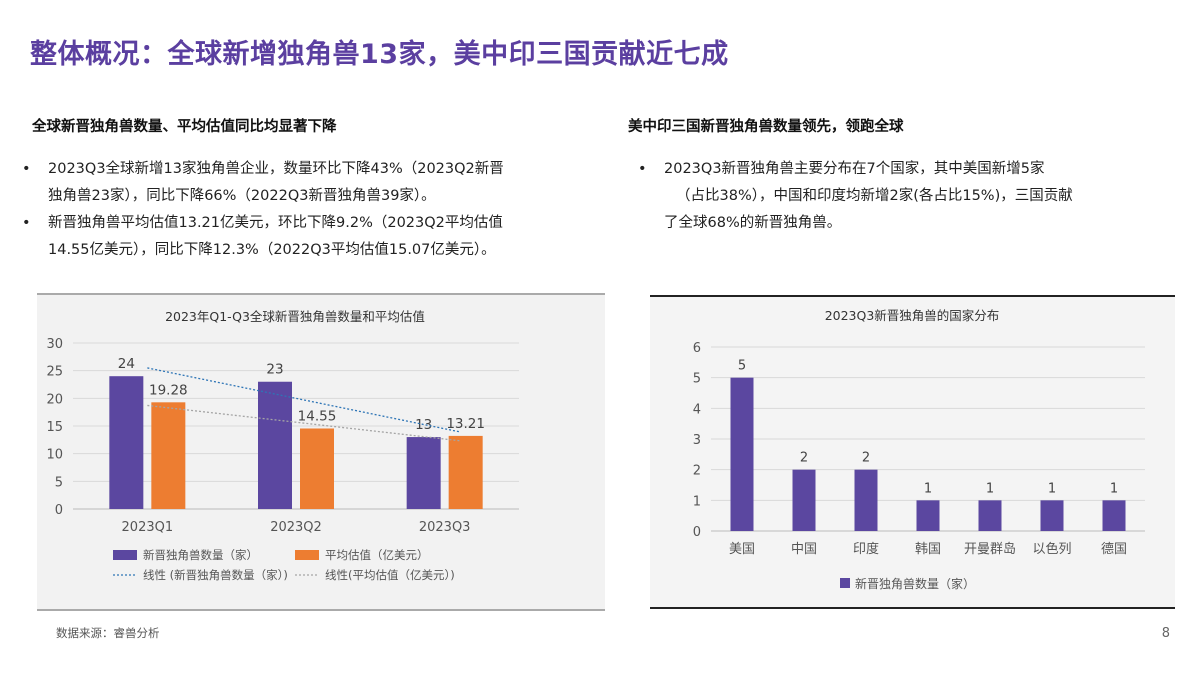 This screenshot has width=1200, height=675. Describe the element at coordinates (274, 370) in the screenshot. I see `data-label: 23` at that location.